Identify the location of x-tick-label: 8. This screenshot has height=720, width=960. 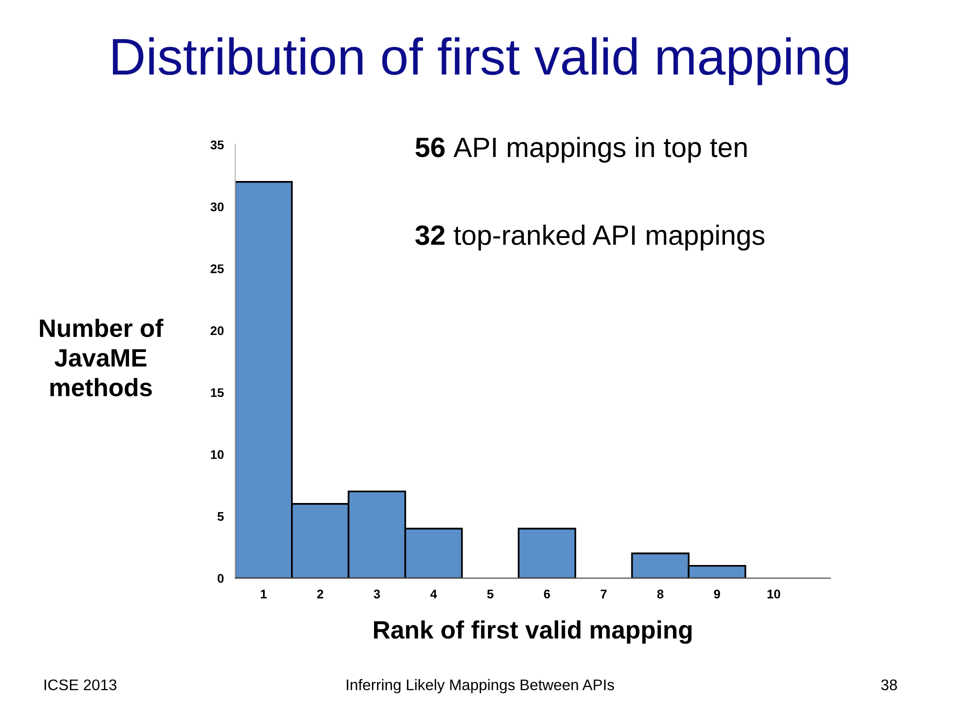
(660, 594).